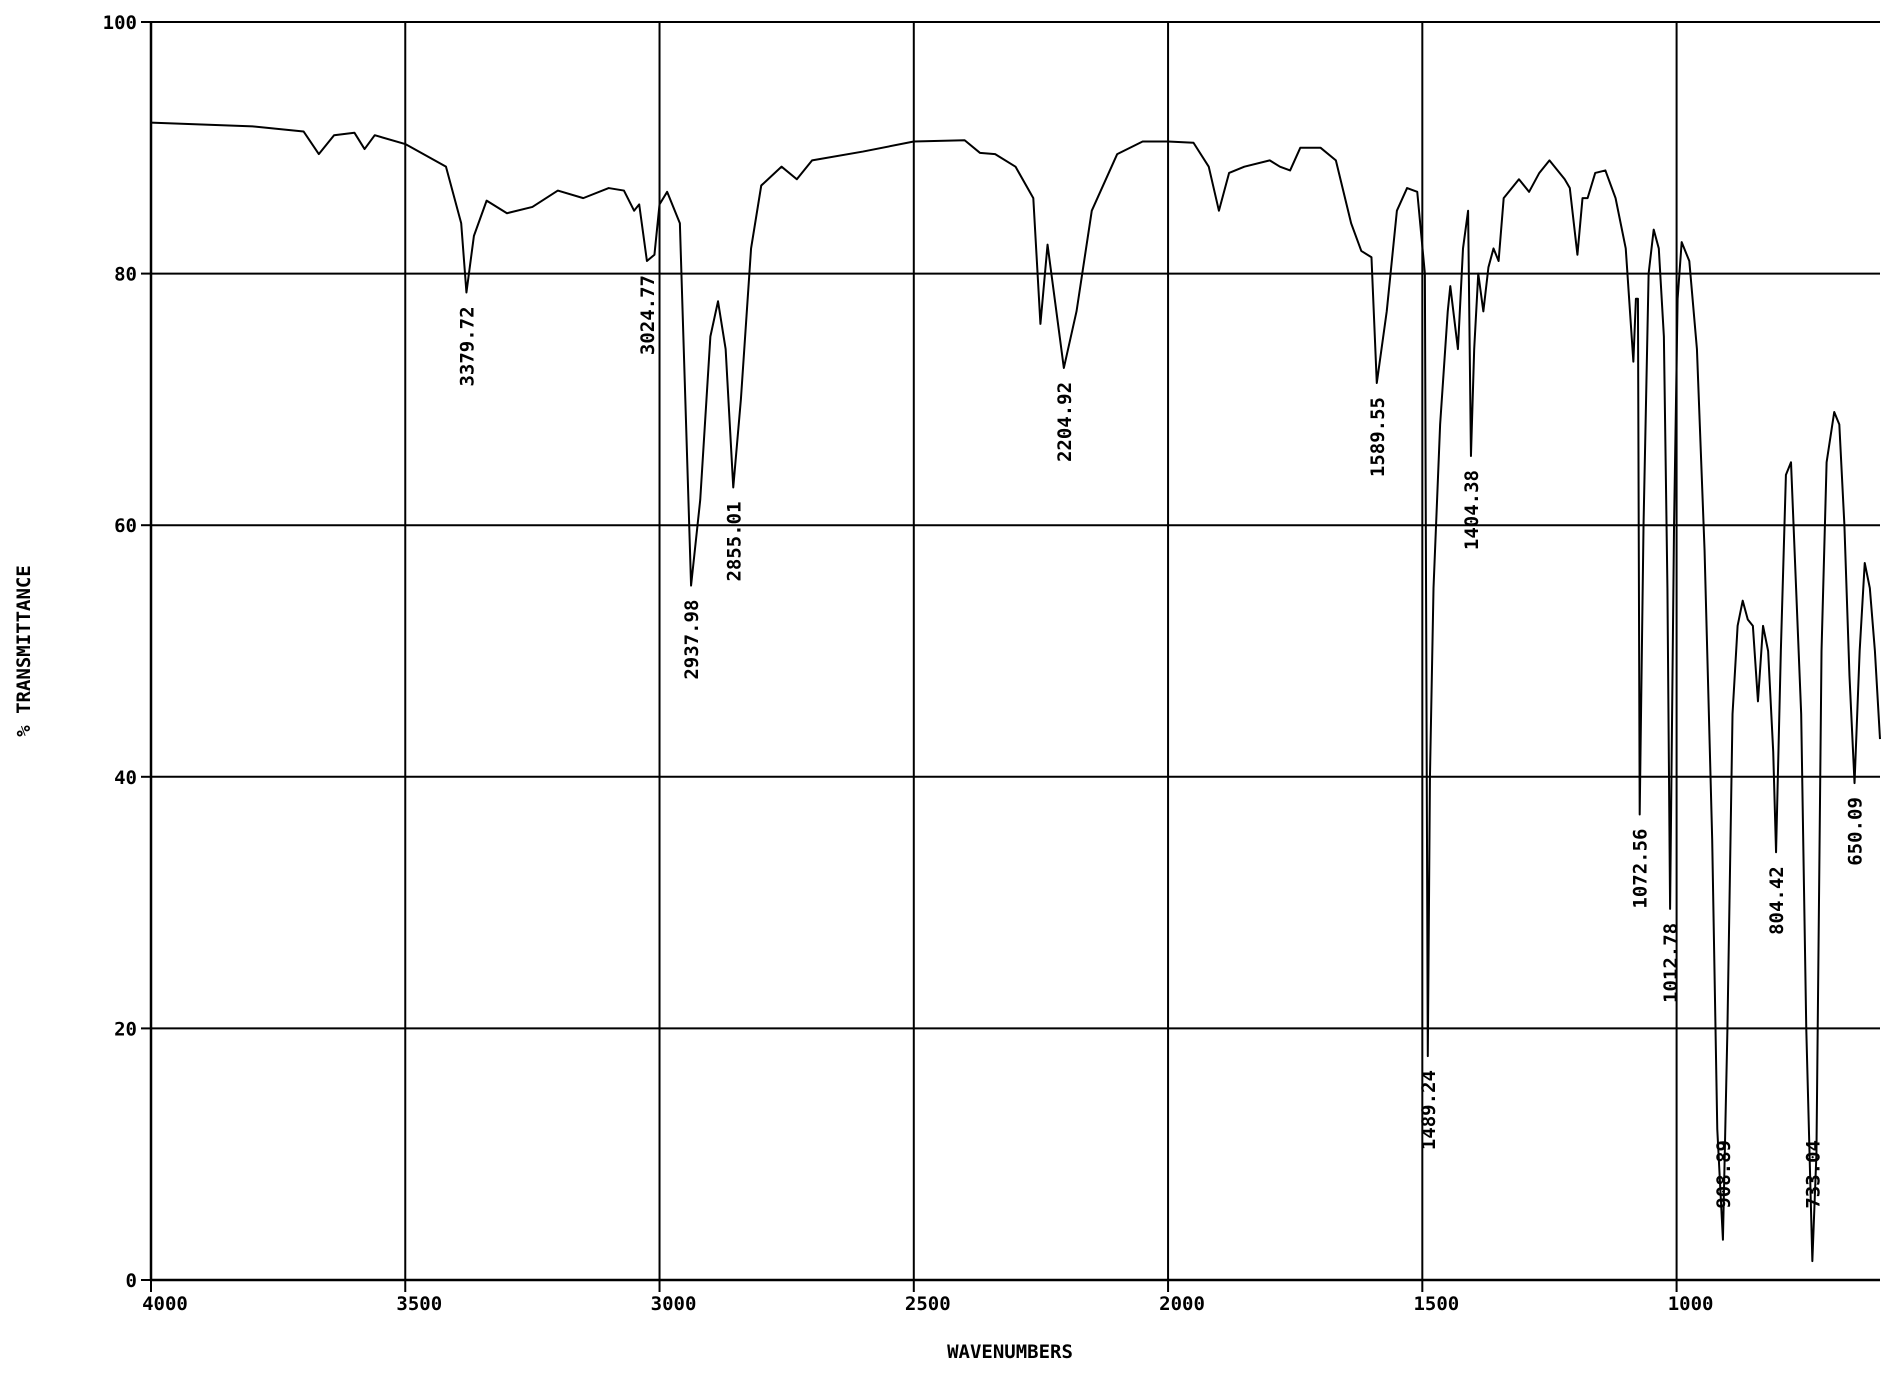  What do you see at coordinates (1429, 1110) in the screenshot?
I see `peak-label: 1489.24` at bounding box center [1429, 1110].